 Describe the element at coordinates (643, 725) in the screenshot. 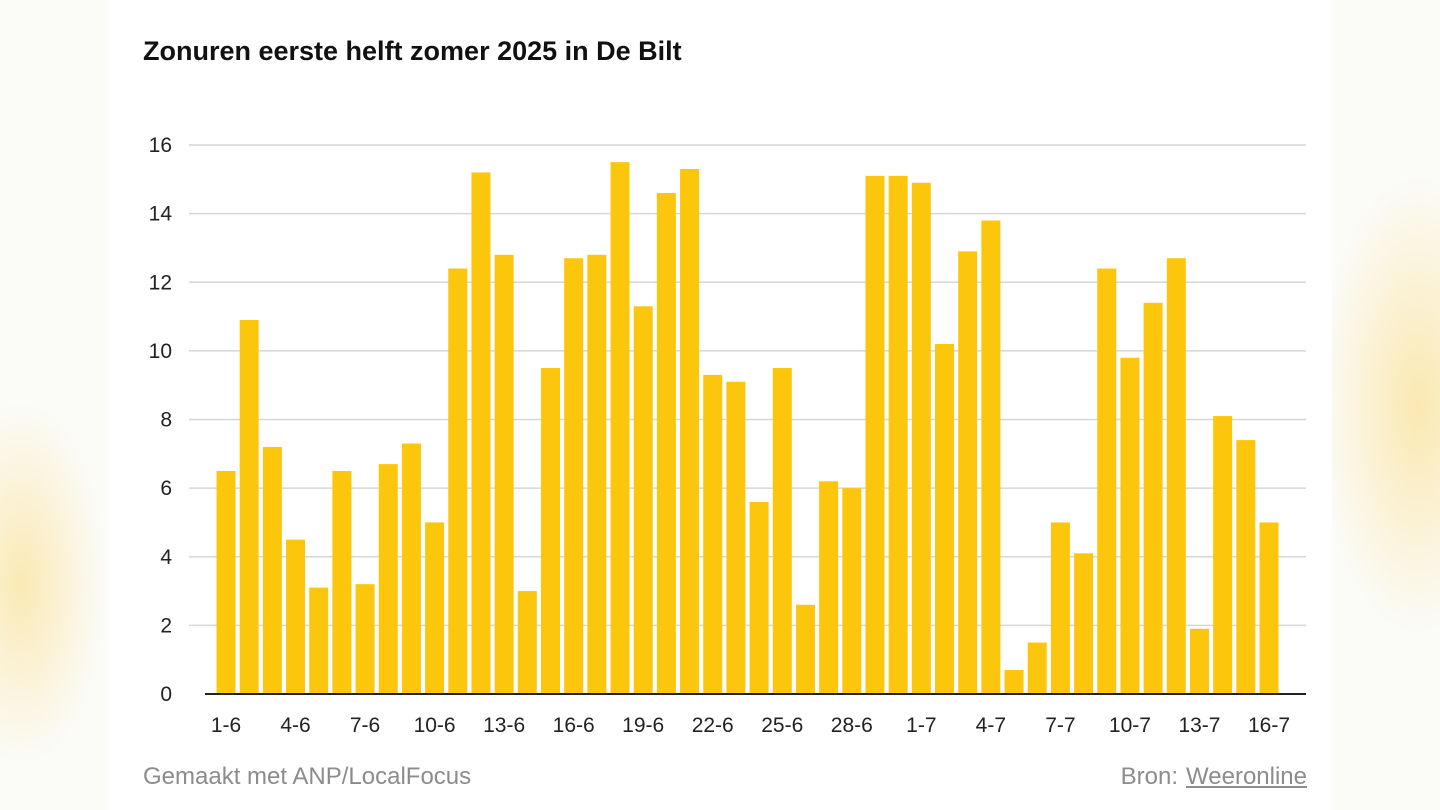

I see `x-tick-label: 19-6` at that location.